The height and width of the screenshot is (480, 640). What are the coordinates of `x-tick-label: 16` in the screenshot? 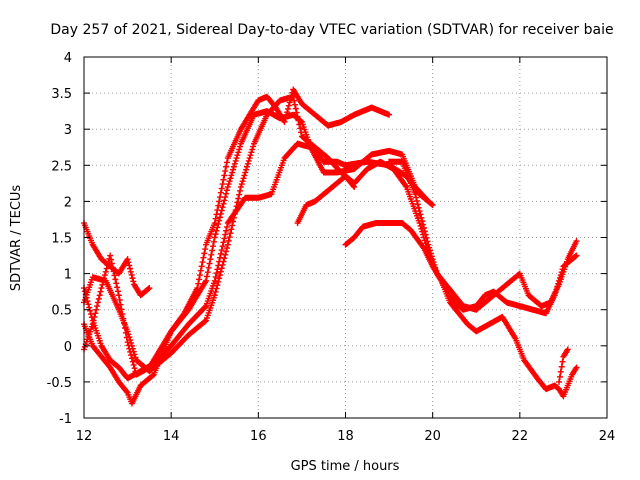 It's located at (258, 436).